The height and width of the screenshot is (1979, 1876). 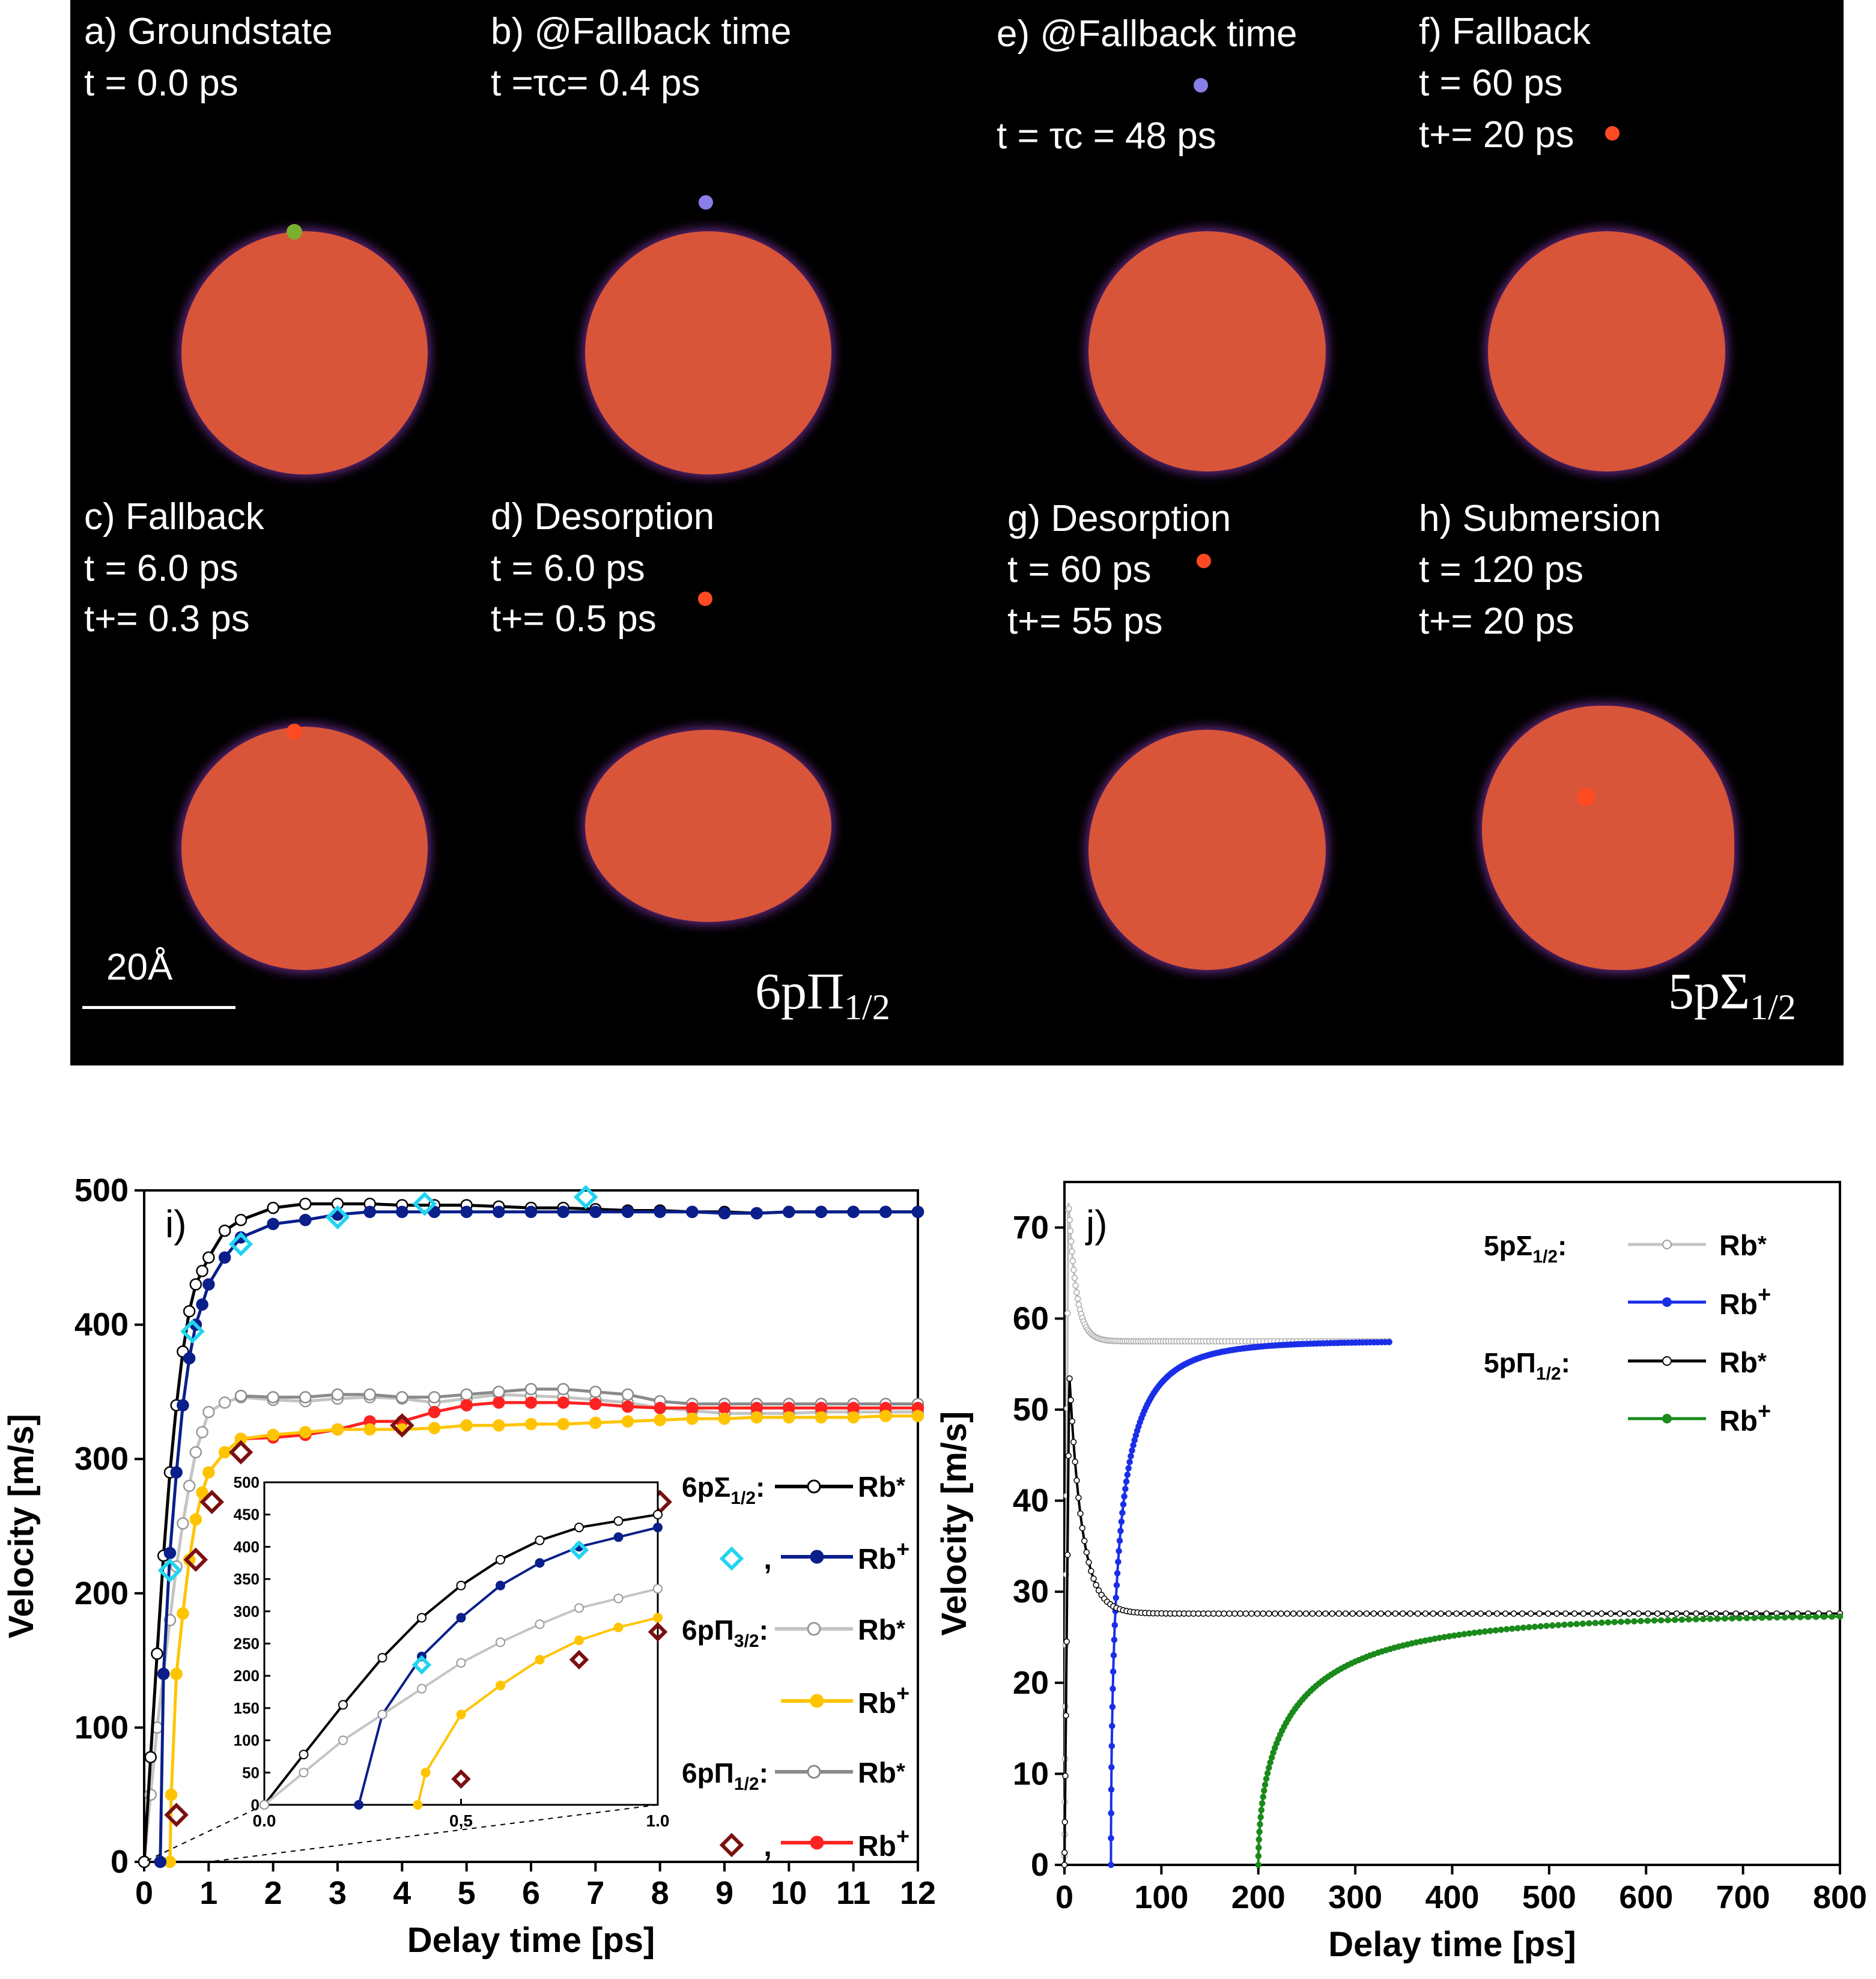 I want to click on inset-point-p32_plus, so click(x=579, y=1640).